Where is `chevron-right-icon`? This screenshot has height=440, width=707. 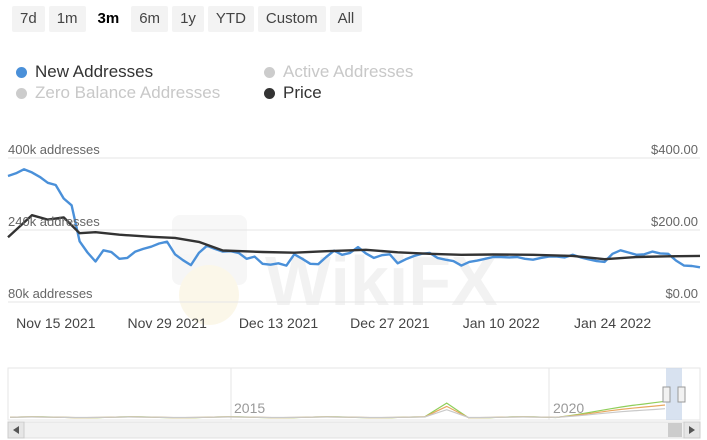
chevron-right-icon is located at coordinates (692, 430).